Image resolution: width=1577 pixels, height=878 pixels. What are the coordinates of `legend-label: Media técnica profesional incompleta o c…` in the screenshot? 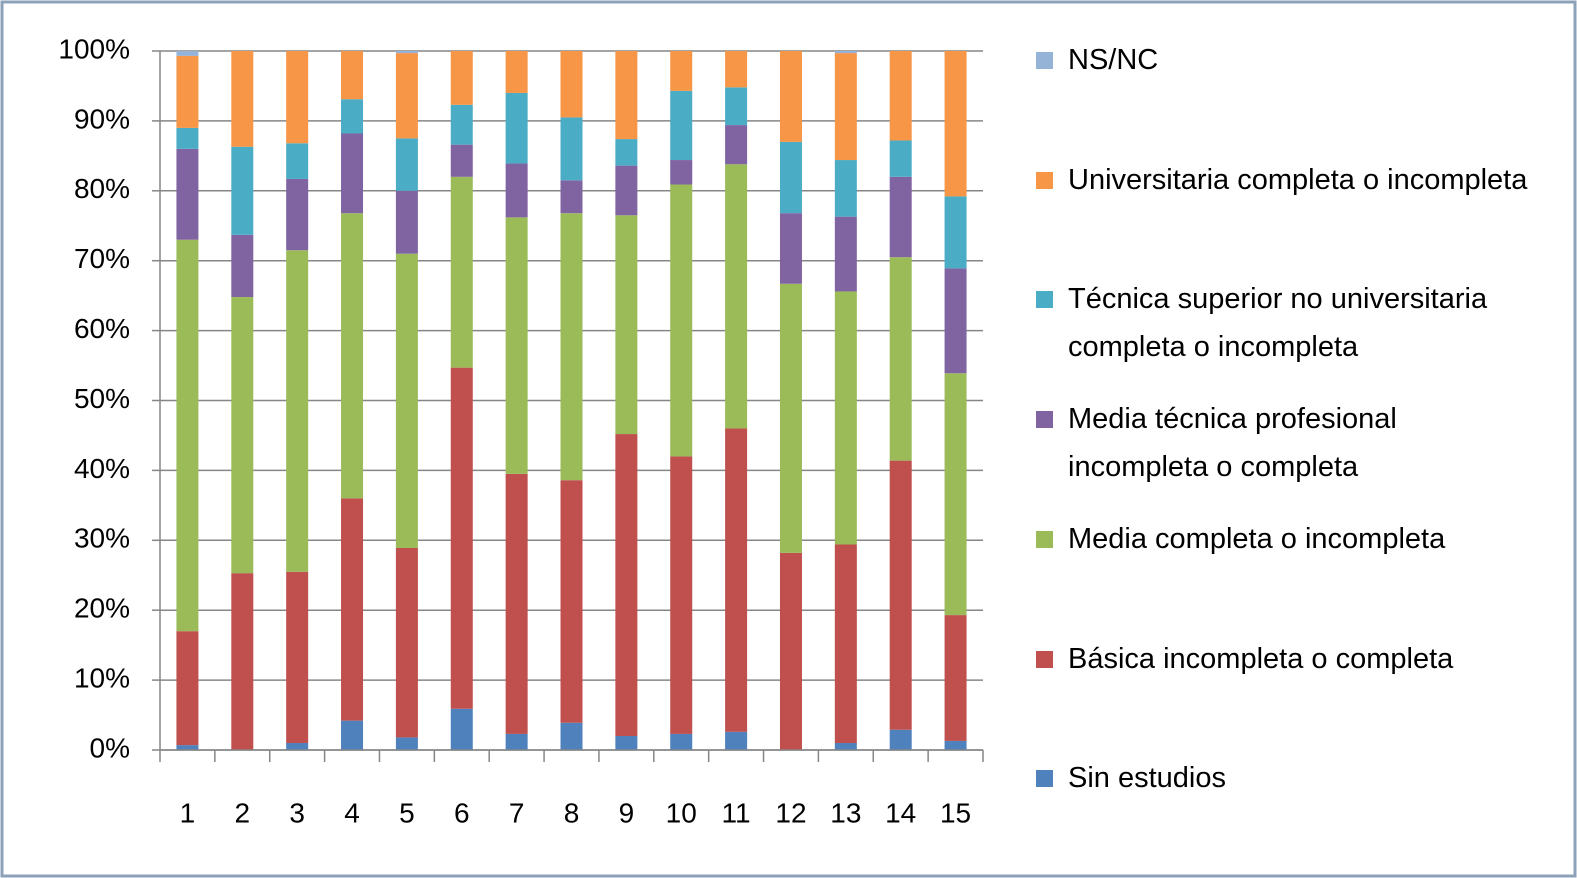 It's located at (1232, 443).